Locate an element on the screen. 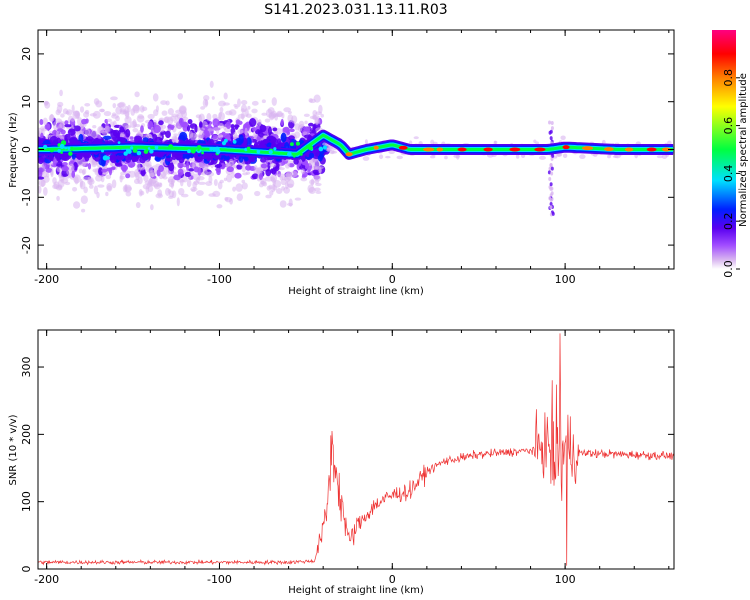 The image size is (750, 600). tick-label: -20 is located at coordinates (26, 245).